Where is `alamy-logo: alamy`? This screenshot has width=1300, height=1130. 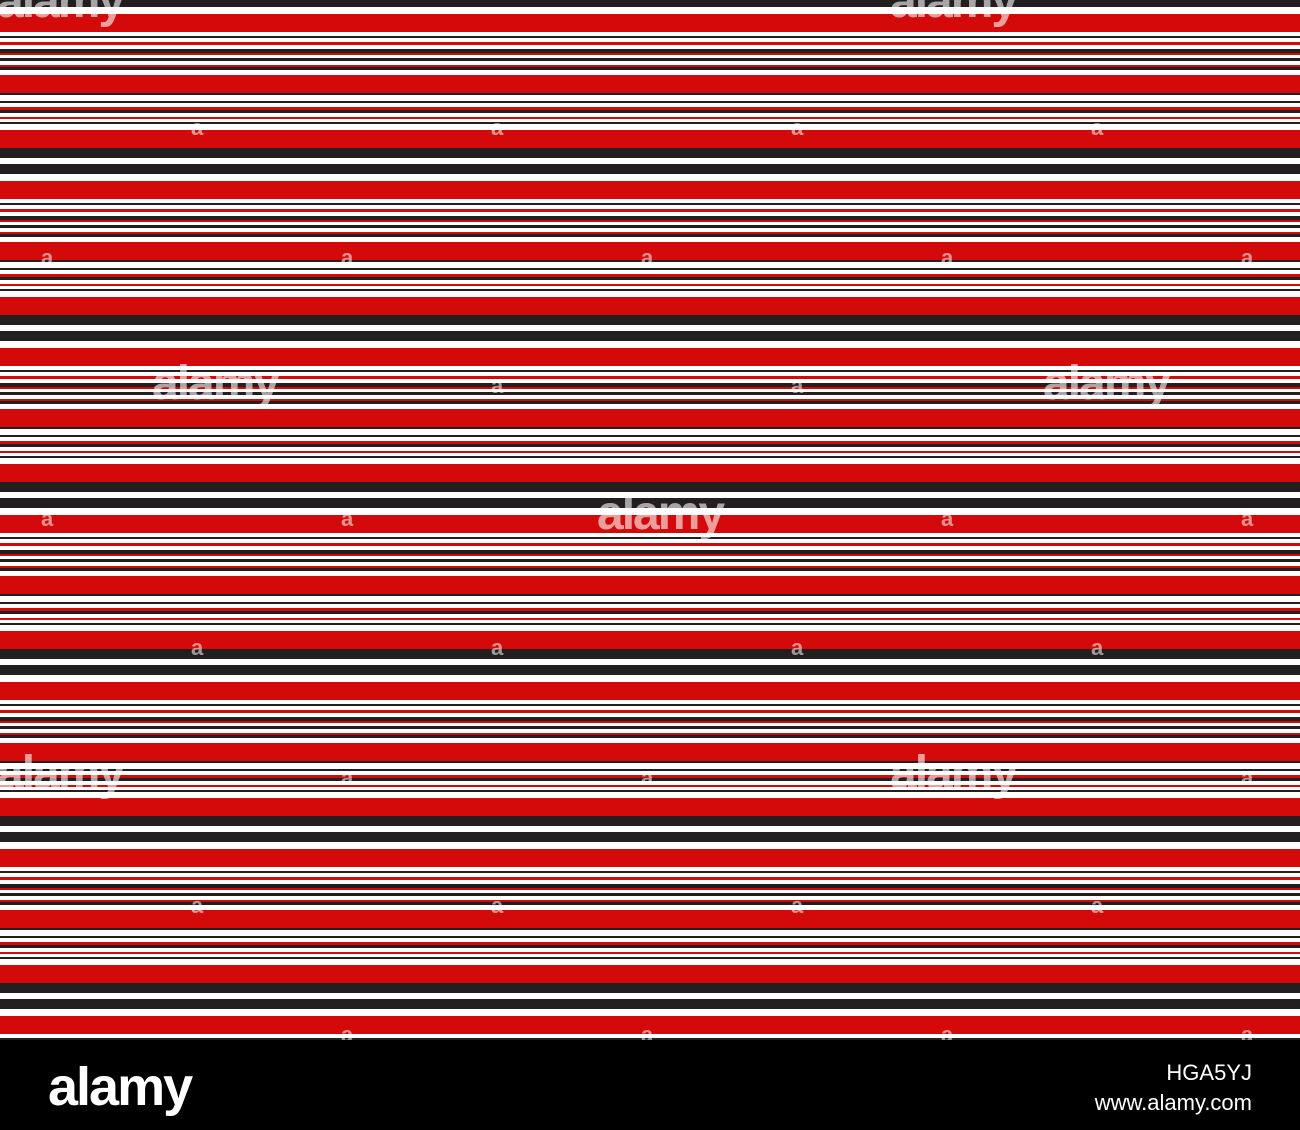
alamy-logo: alamy is located at coordinates (120, 1087).